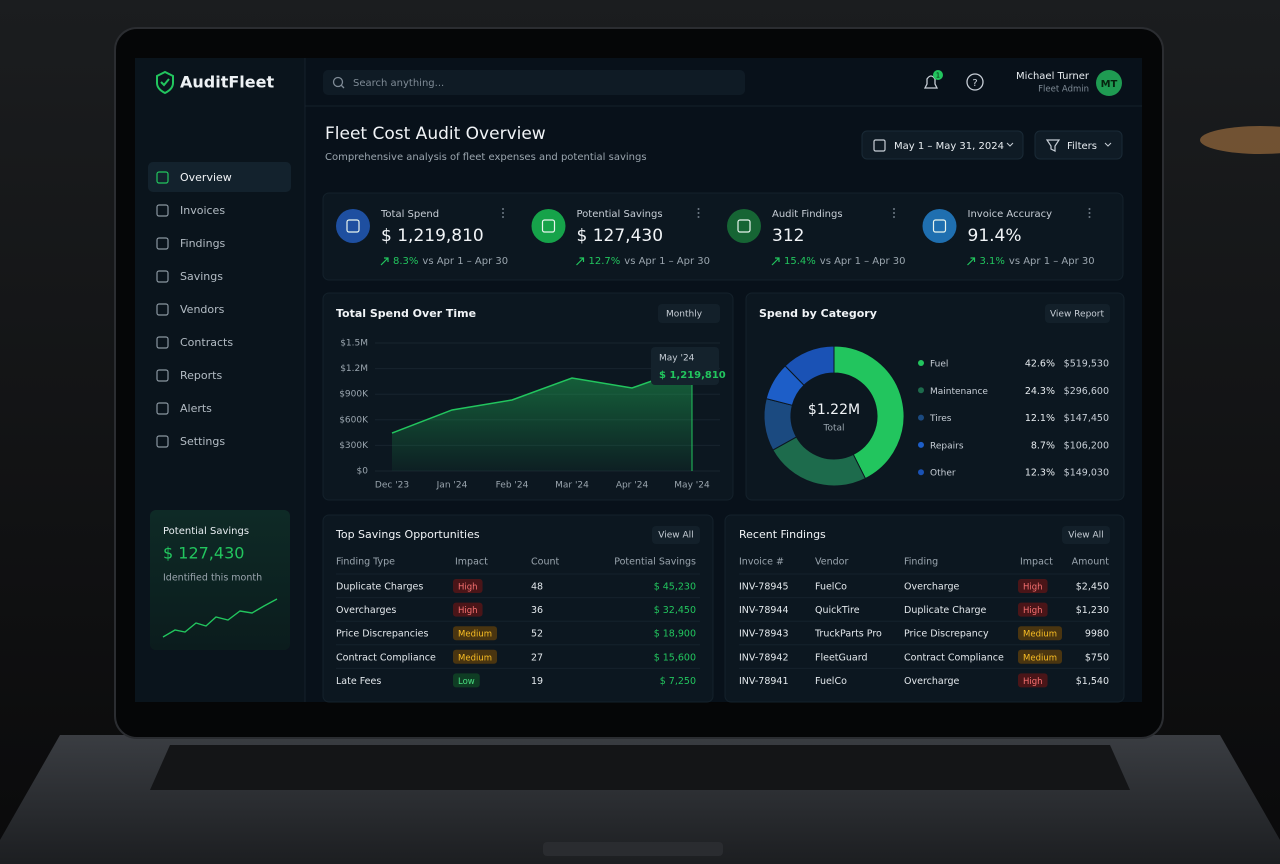  What do you see at coordinates (800, 261) in the screenshot?
I see `kpi-change: 15.4%` at bounding box center [800, 261].